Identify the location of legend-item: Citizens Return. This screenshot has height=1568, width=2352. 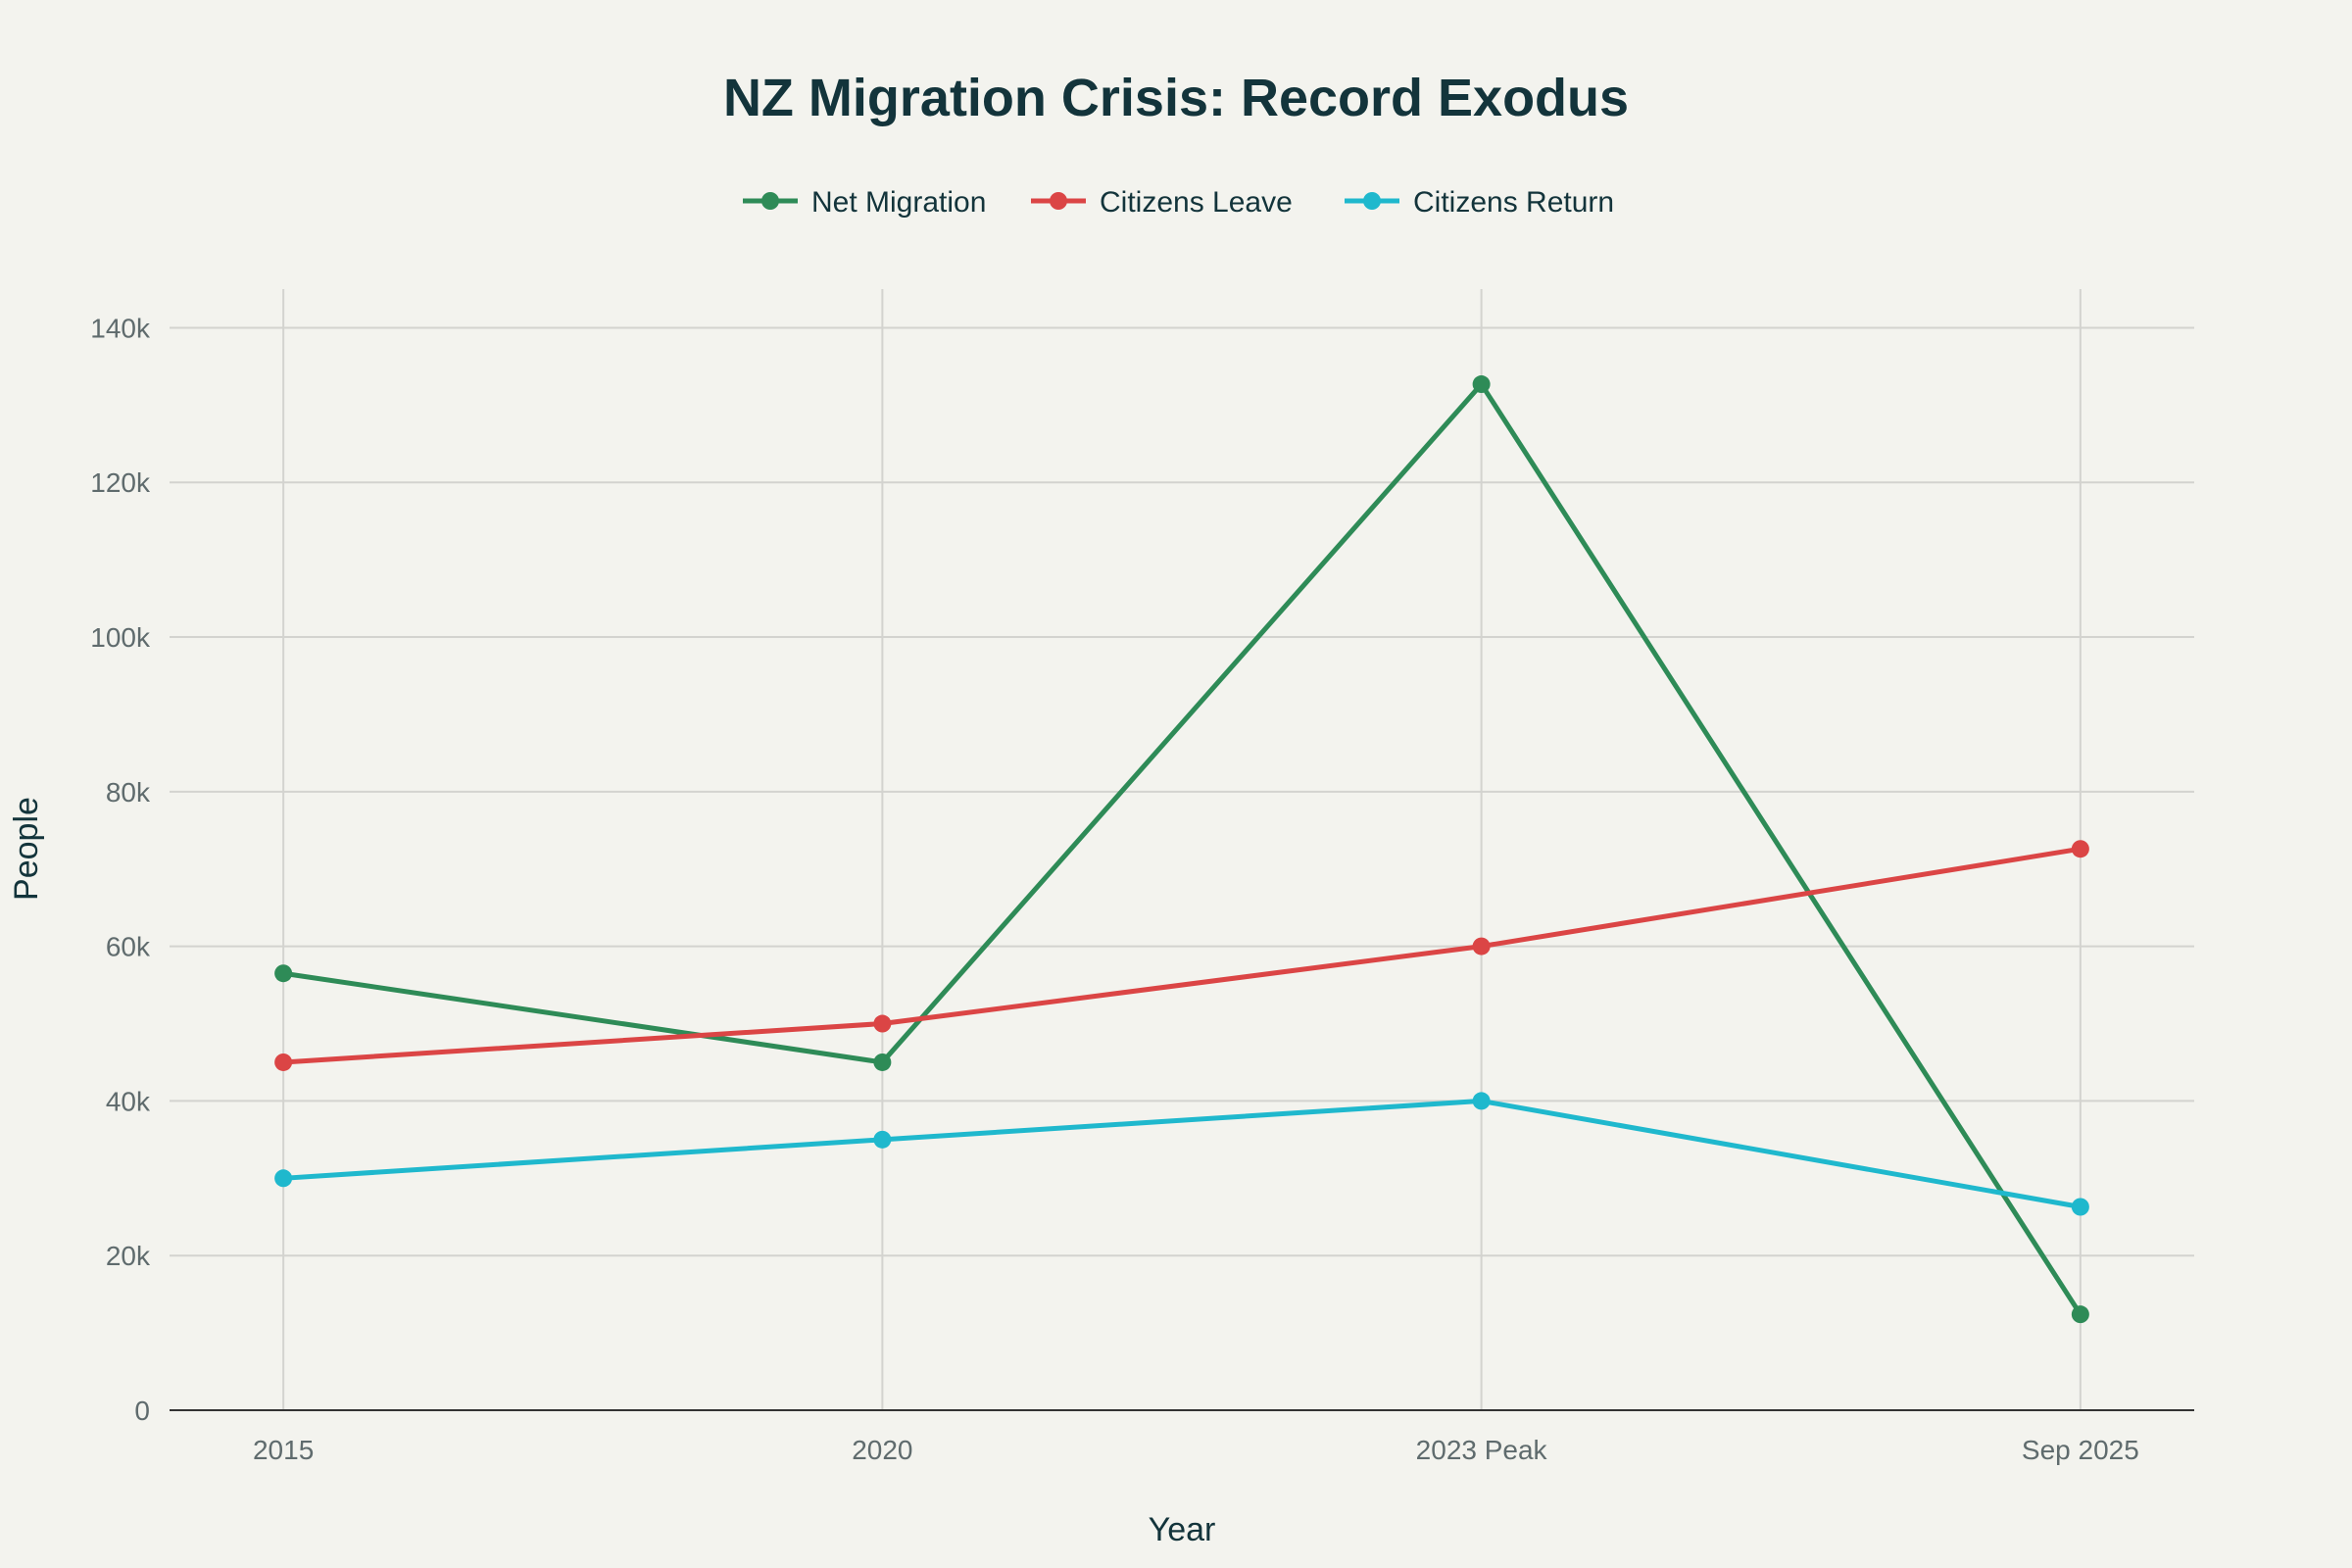
(1479, 202).